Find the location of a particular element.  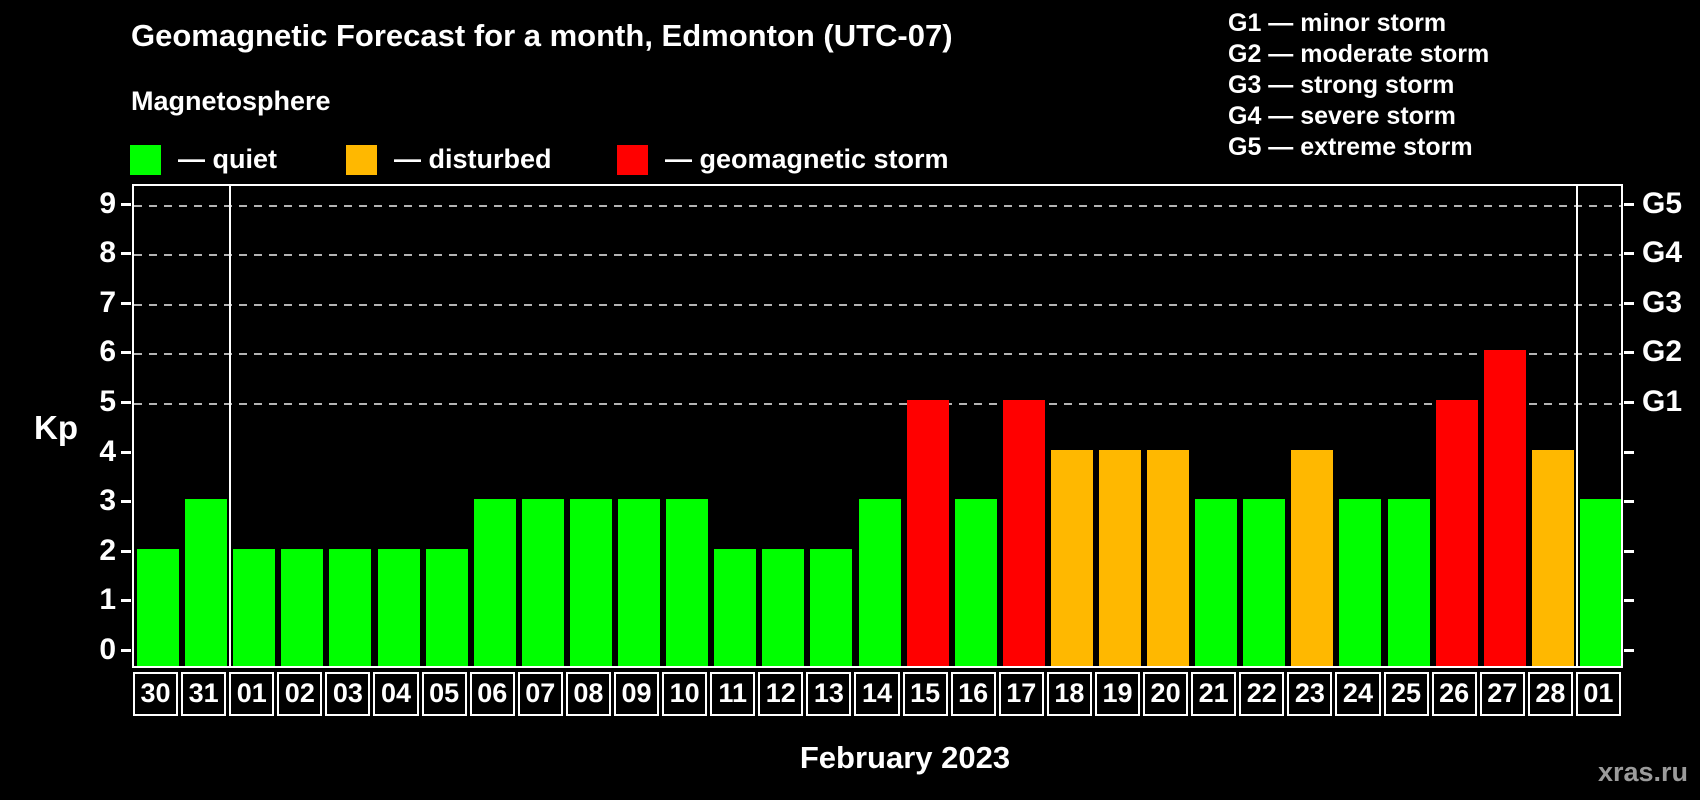

day-label-11: 11 is located at coordinates (733, 694).